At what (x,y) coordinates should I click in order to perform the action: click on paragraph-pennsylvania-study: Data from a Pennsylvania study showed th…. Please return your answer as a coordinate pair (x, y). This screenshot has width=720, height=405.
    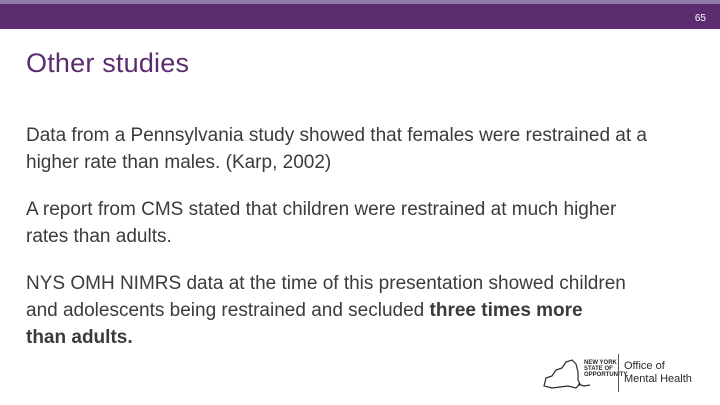
    Looking at the image, I should click on (336, 149).